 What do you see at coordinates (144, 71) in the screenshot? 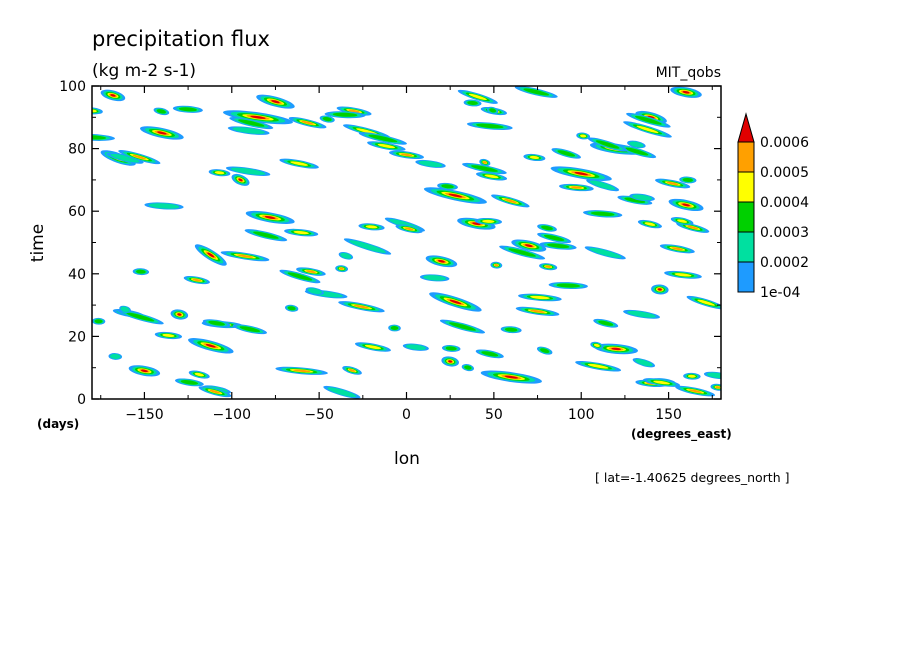
I see `chart-subtitle: (kg m-2 s-1)` at bounding box center [144, 71].